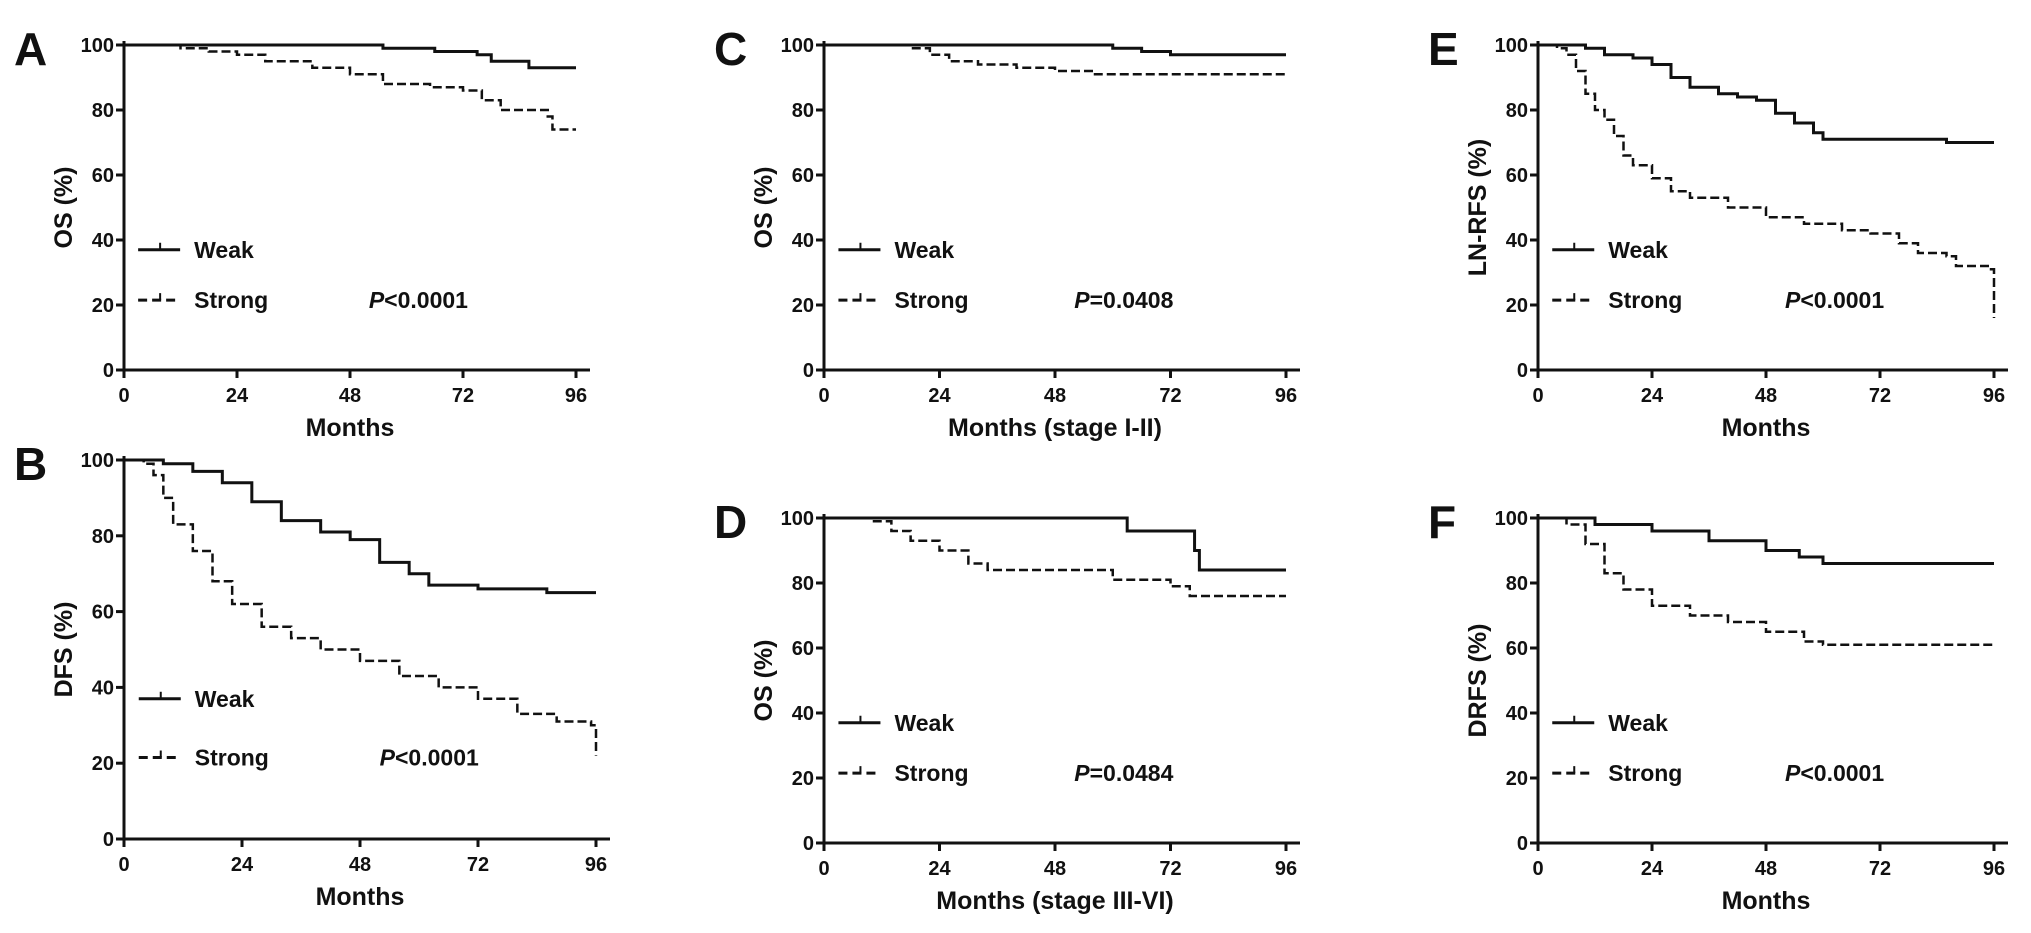  I want to click on x-axis-label: Months (stage III-VI), so click(1055, 901).